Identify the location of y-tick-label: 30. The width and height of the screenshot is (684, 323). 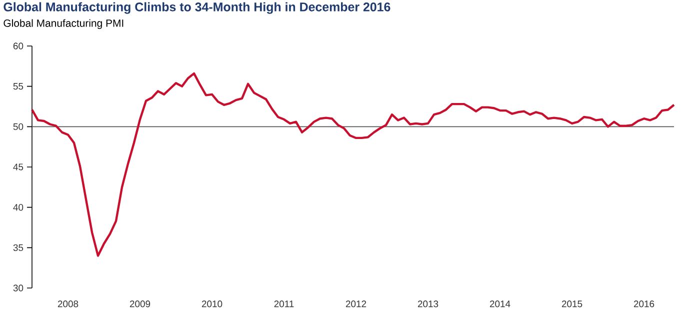
(18, 288).